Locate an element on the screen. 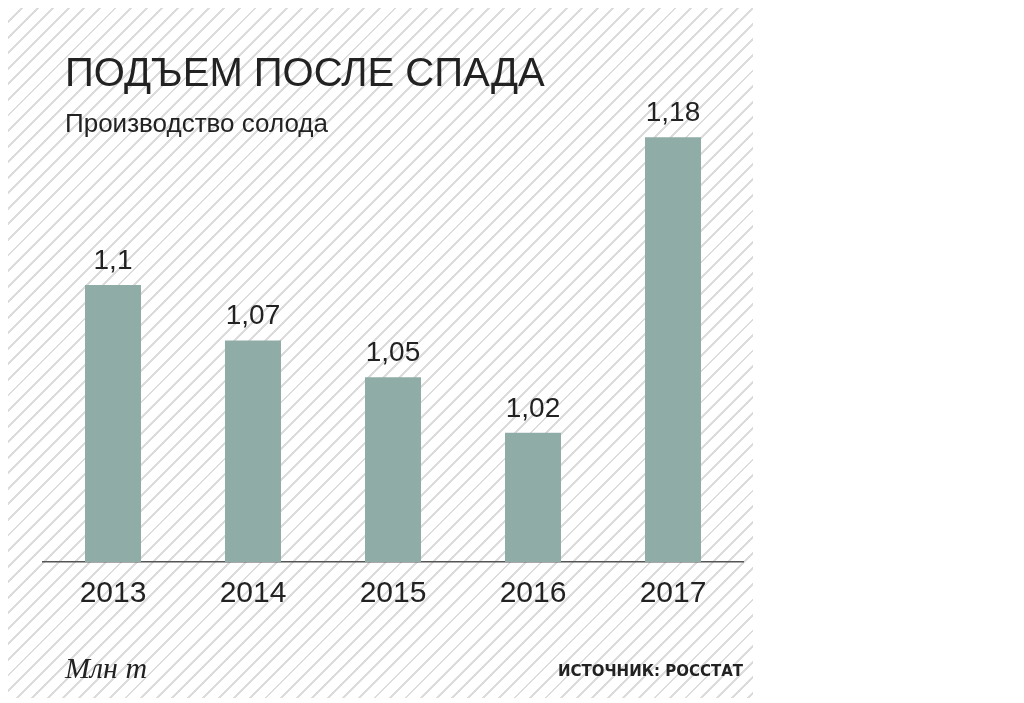 The image size is (1024, 703). x-tick-label: 2014 is located at coordinates (253, 592).